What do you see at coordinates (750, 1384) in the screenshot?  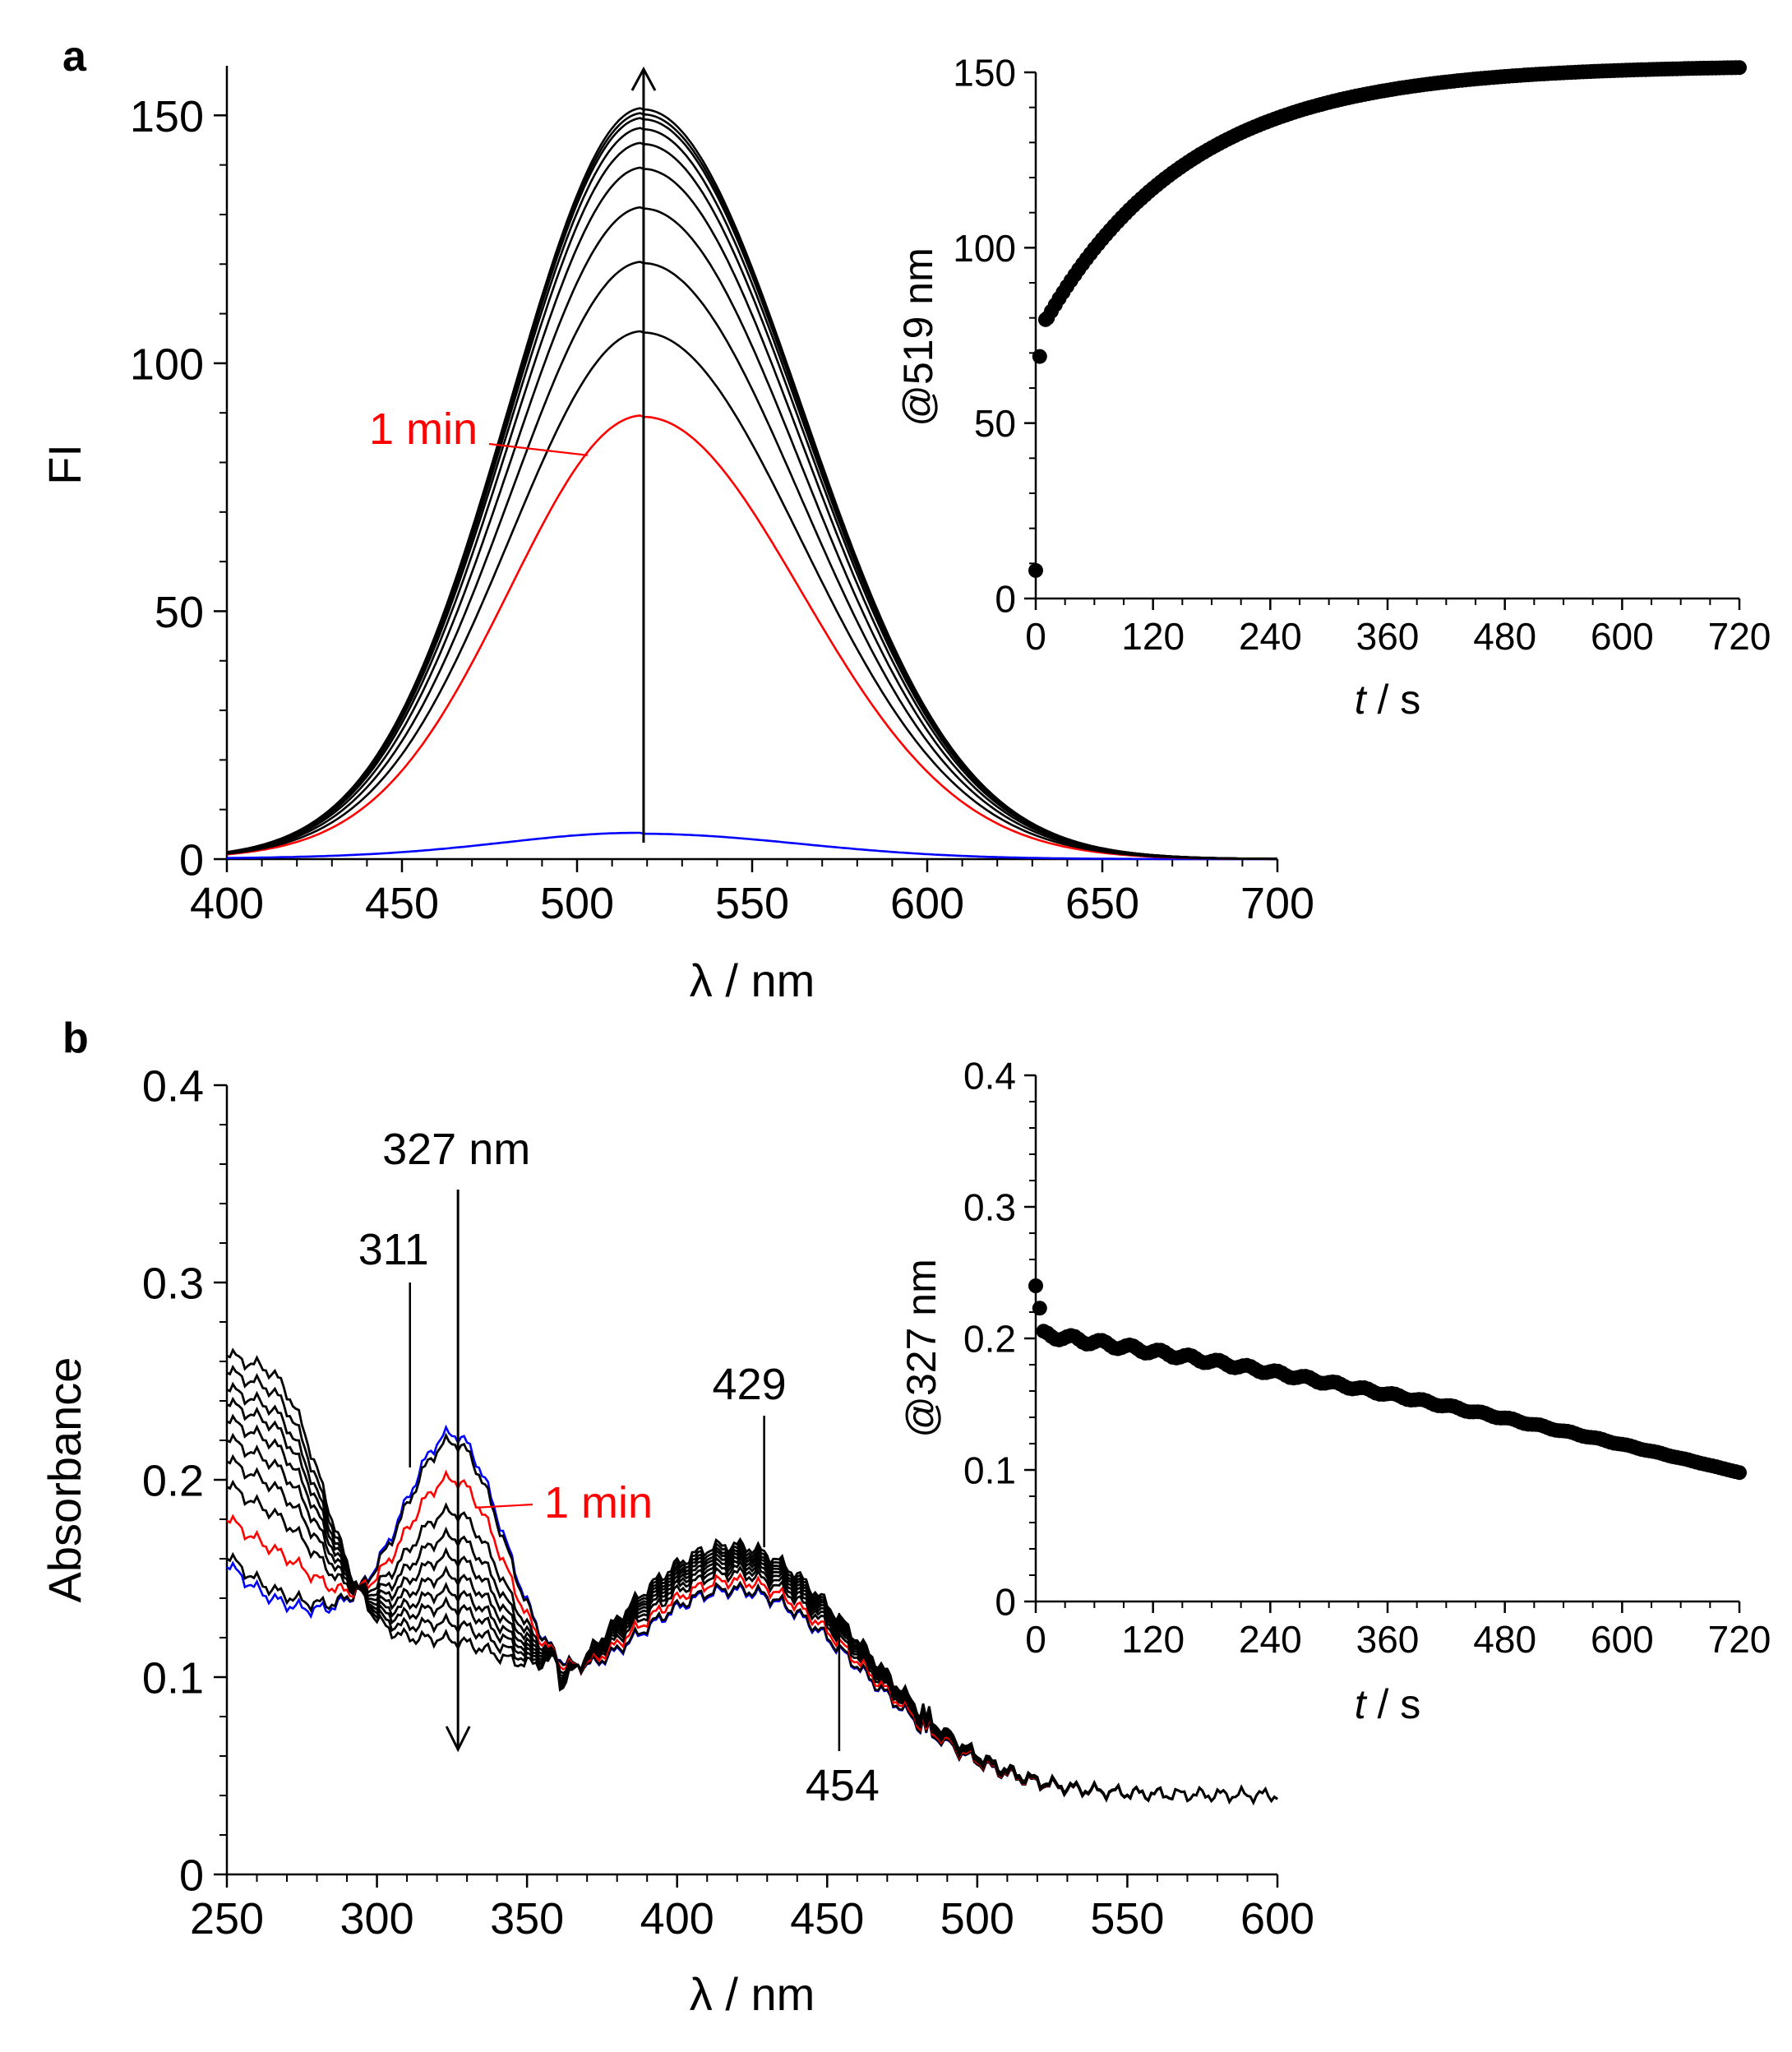 I see `label-429: 429` at bounding box center [750, 1384].